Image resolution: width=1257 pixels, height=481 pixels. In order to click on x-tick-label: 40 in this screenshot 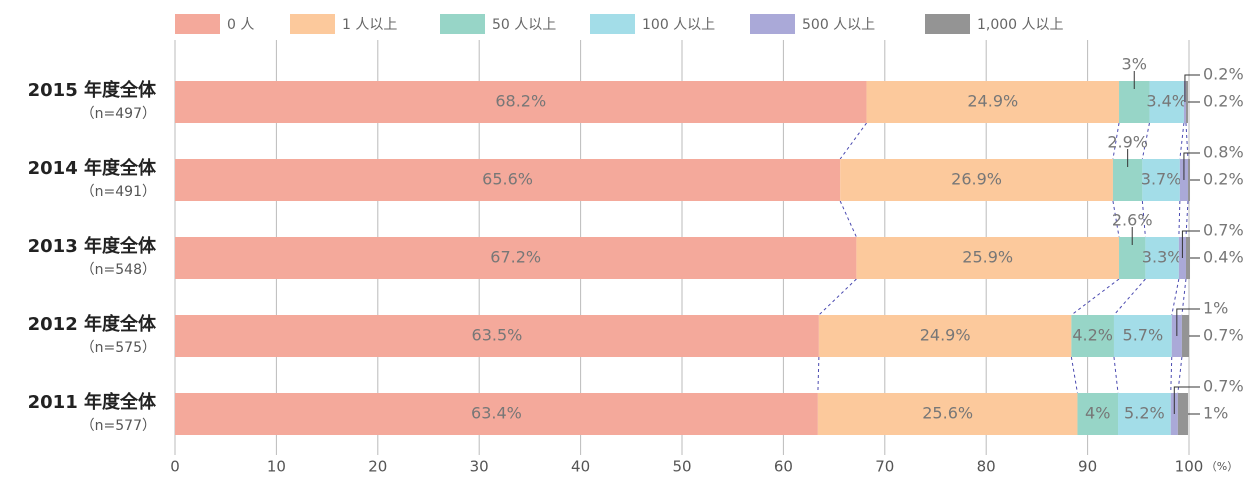, I will do `click(580, 467)`.